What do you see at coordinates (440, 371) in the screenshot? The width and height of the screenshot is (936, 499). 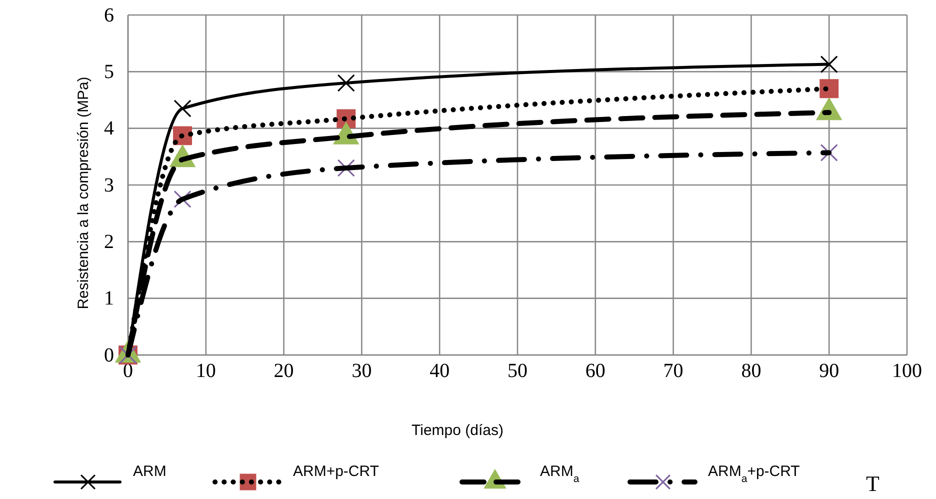 I see `x-tick-label: 40` at bounding box center [440, 371].